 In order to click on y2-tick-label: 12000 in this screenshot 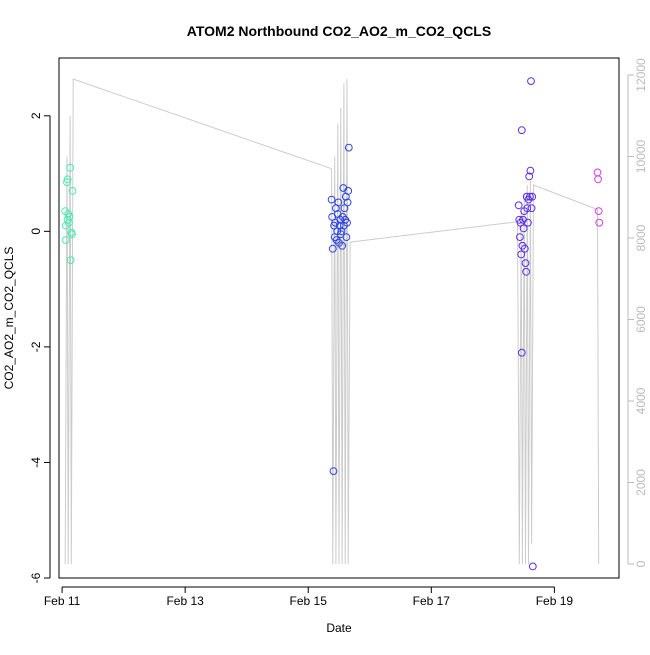, I will do `click(641, 75)`.